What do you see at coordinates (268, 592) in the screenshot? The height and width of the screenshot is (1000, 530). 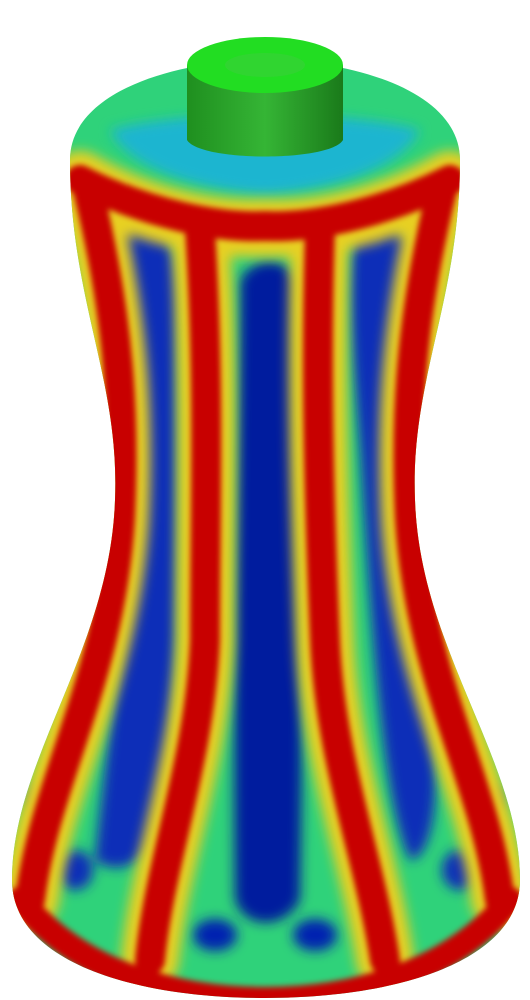 I see `blue-zone` at bounding box center [268, 592].